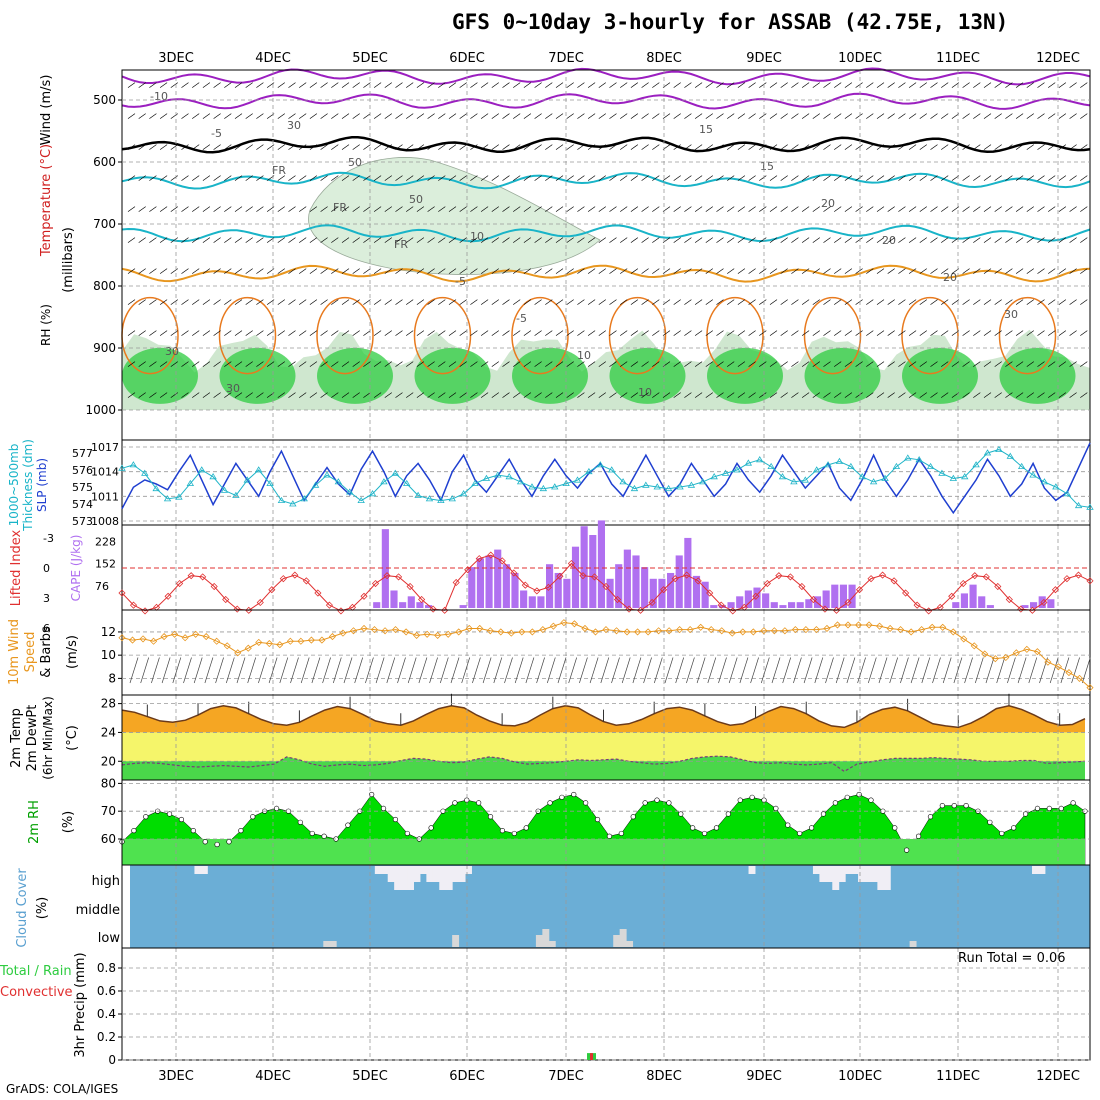  Describe the element at coordinates (106, 881) in the screenshot. I see `cloud-level-label: high` at that location.